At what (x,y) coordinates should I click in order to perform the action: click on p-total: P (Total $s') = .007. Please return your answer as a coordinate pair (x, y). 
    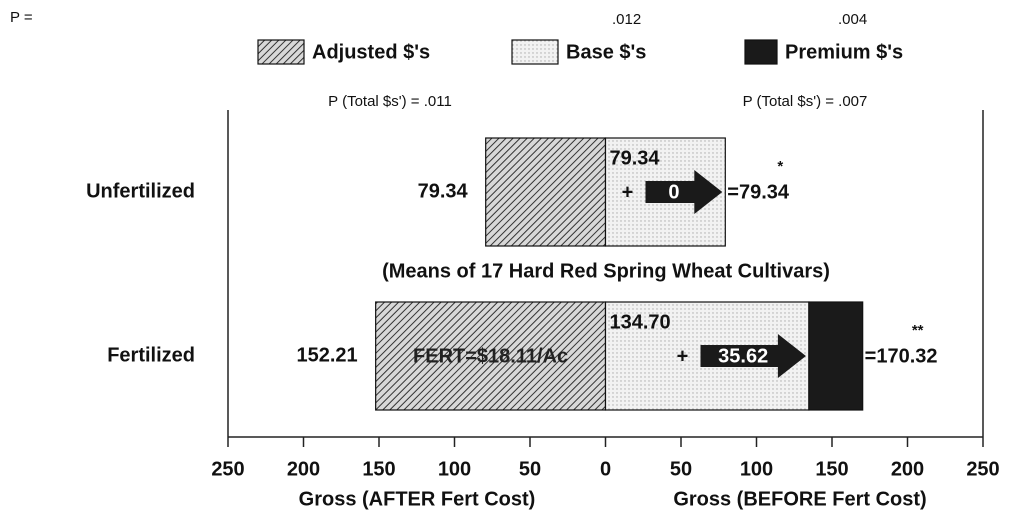
    Looking at the image, I should click on (805, 101).